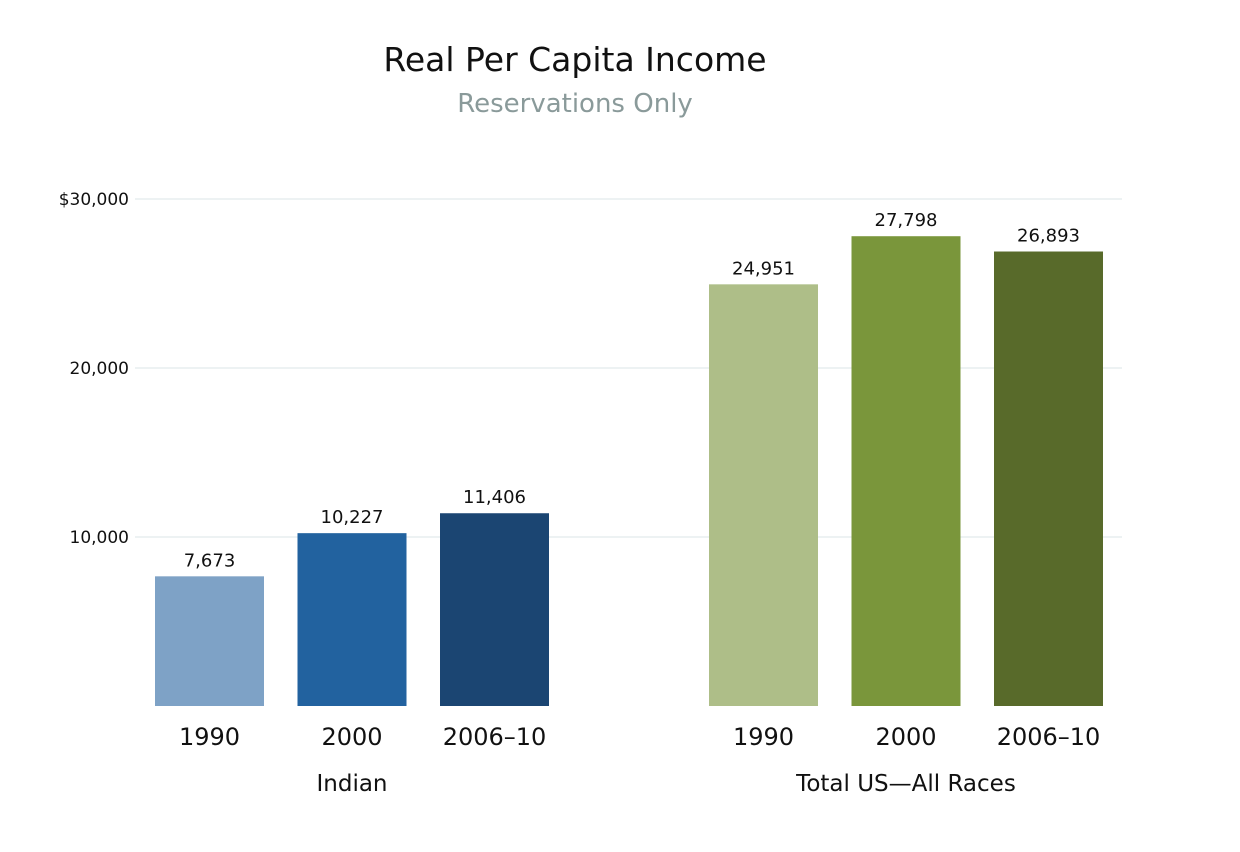 The width and height of the screenshot is (1240, 852). Describe the element at coordinates (352, 517) in the screenshot. I see `data-label: 10,227` at that location.